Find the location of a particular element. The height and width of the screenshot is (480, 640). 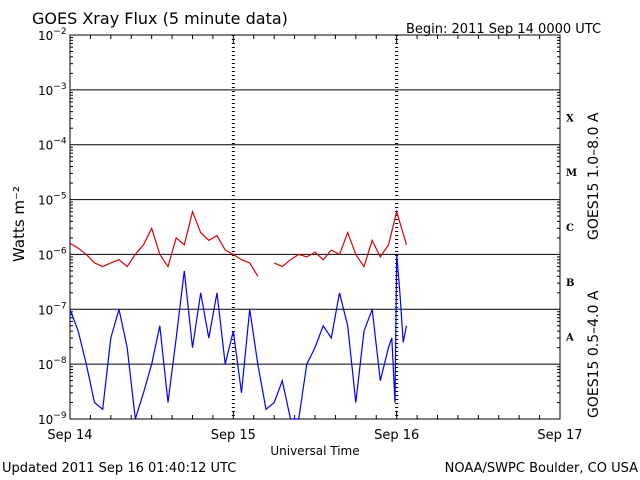

flare-class-label: X is located at coordinates (570, 118).